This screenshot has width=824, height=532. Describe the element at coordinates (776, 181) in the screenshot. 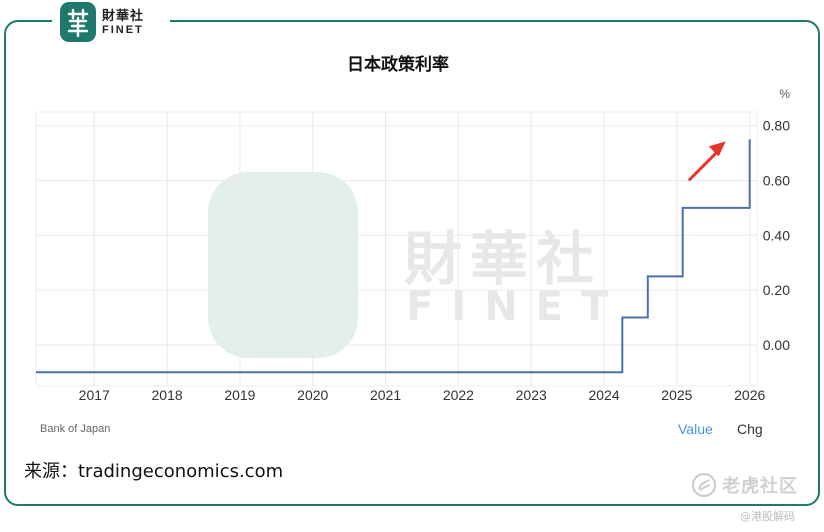

I see `y-tick-label: 0.60` at that location.